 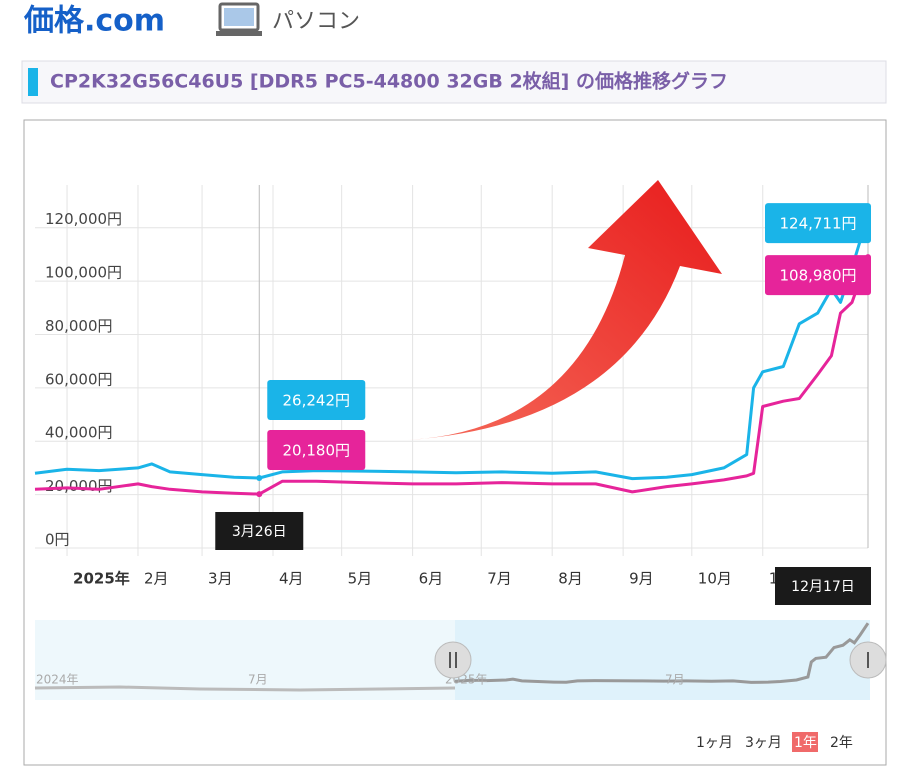 What do you see at coordinates (841, 743) in the screenshot?
I see `range-button: 2年` at bounding box center [841, 743].